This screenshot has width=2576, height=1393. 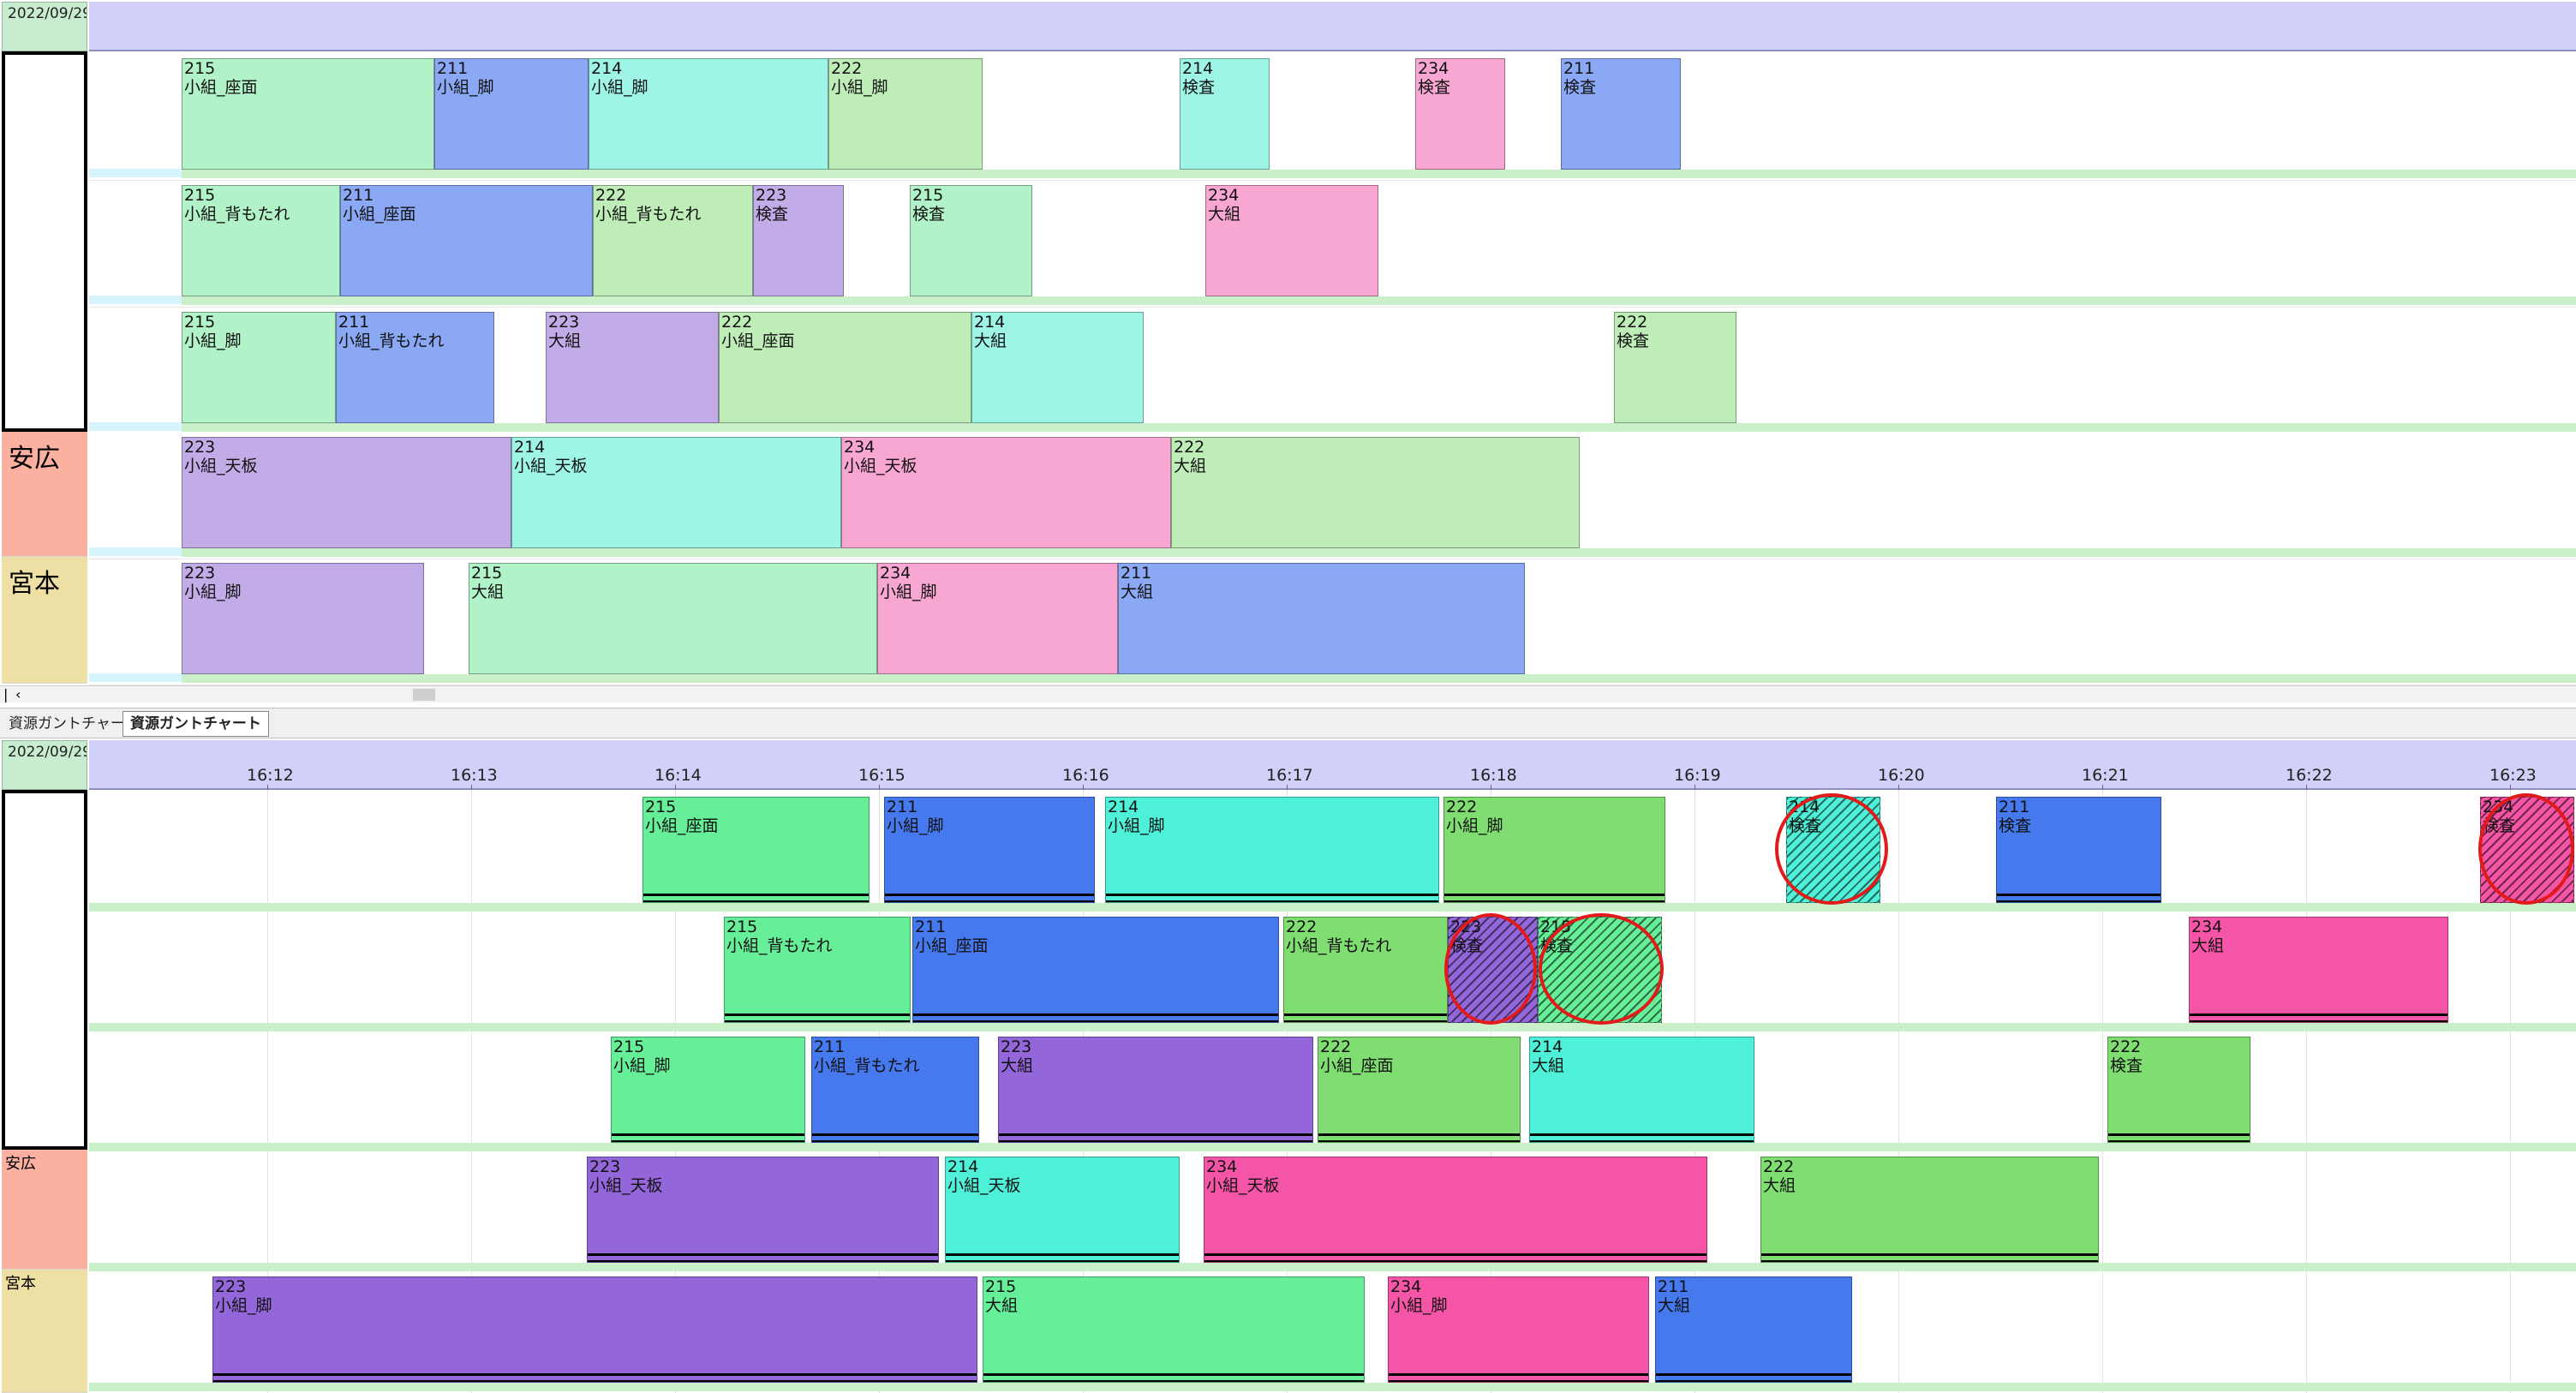 I want to click on task-bar: 214 検査, so click(x=1225, y=114).